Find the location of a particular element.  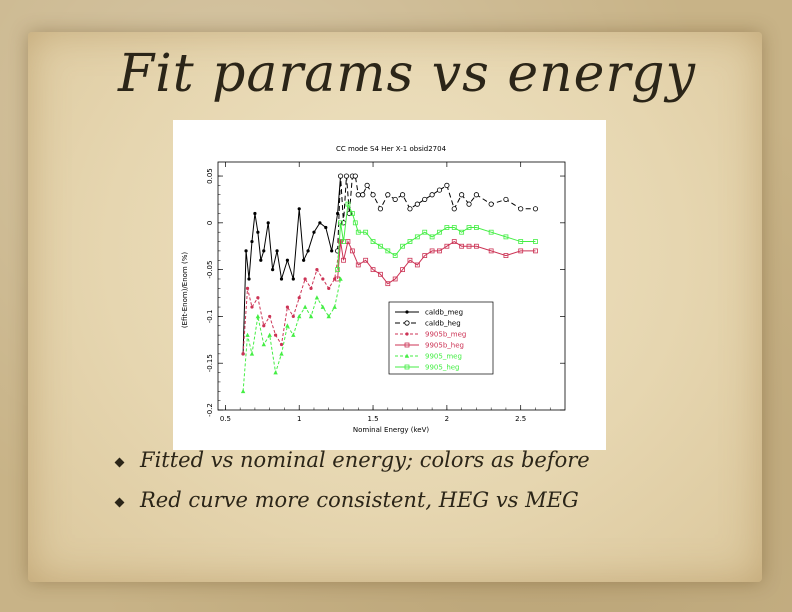

x-axis-label: Nominal Energy (keV) is located at coordinates (391, 430).